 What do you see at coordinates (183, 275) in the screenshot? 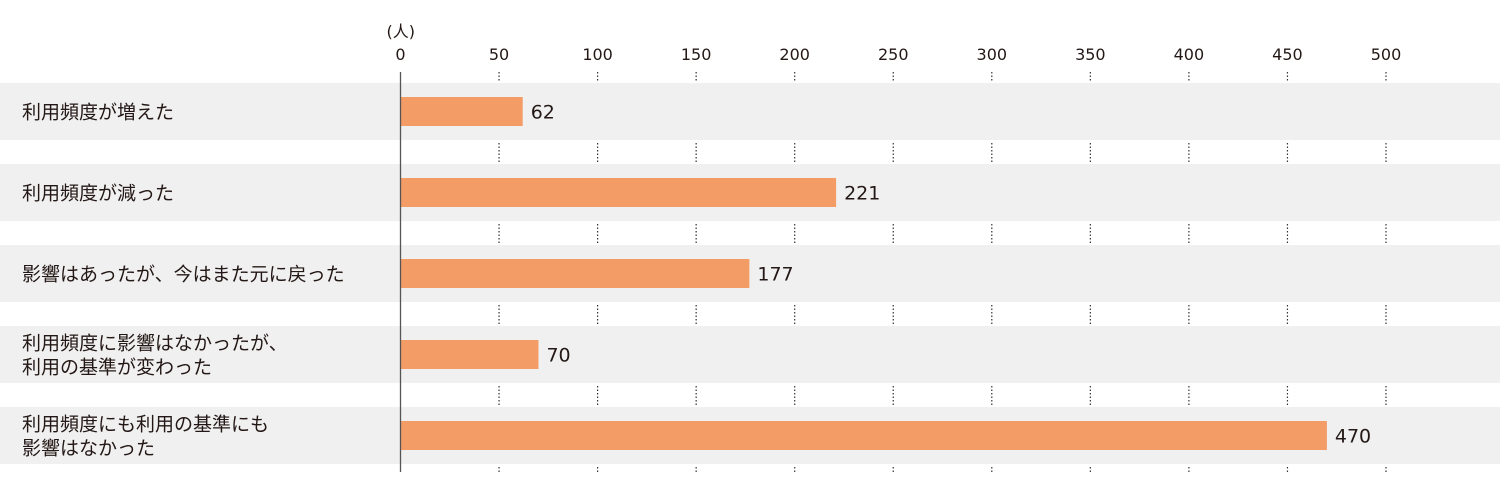
I see `category-label: 影響はあったが、今はまた元に戻った` at bounding box center [183, 275].